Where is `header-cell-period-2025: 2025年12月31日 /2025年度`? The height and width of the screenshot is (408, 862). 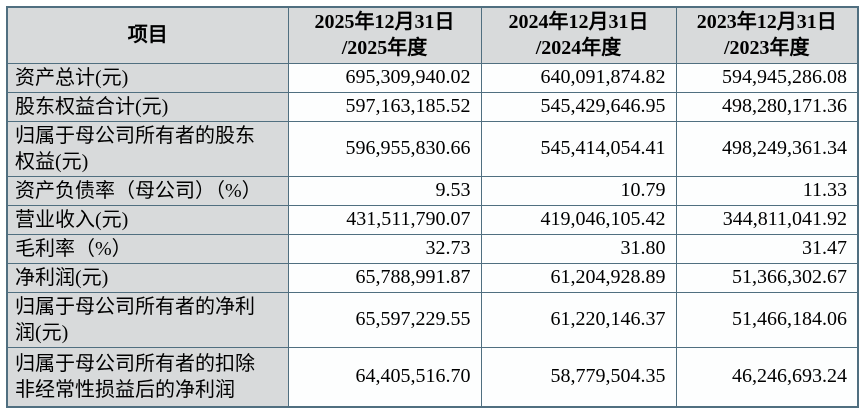
header-cell-period-2025: 2025年12月31日 /2025年度 is located at coordinates (384, 35).